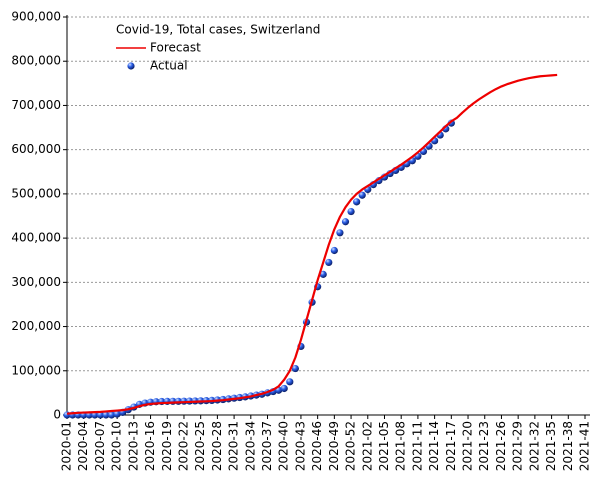  What do you see at coordinates (218, 30) in the screenshot?
I see `legend-title: Covid-19, Total cases, Switzerland` at bounding box center [218, 30].